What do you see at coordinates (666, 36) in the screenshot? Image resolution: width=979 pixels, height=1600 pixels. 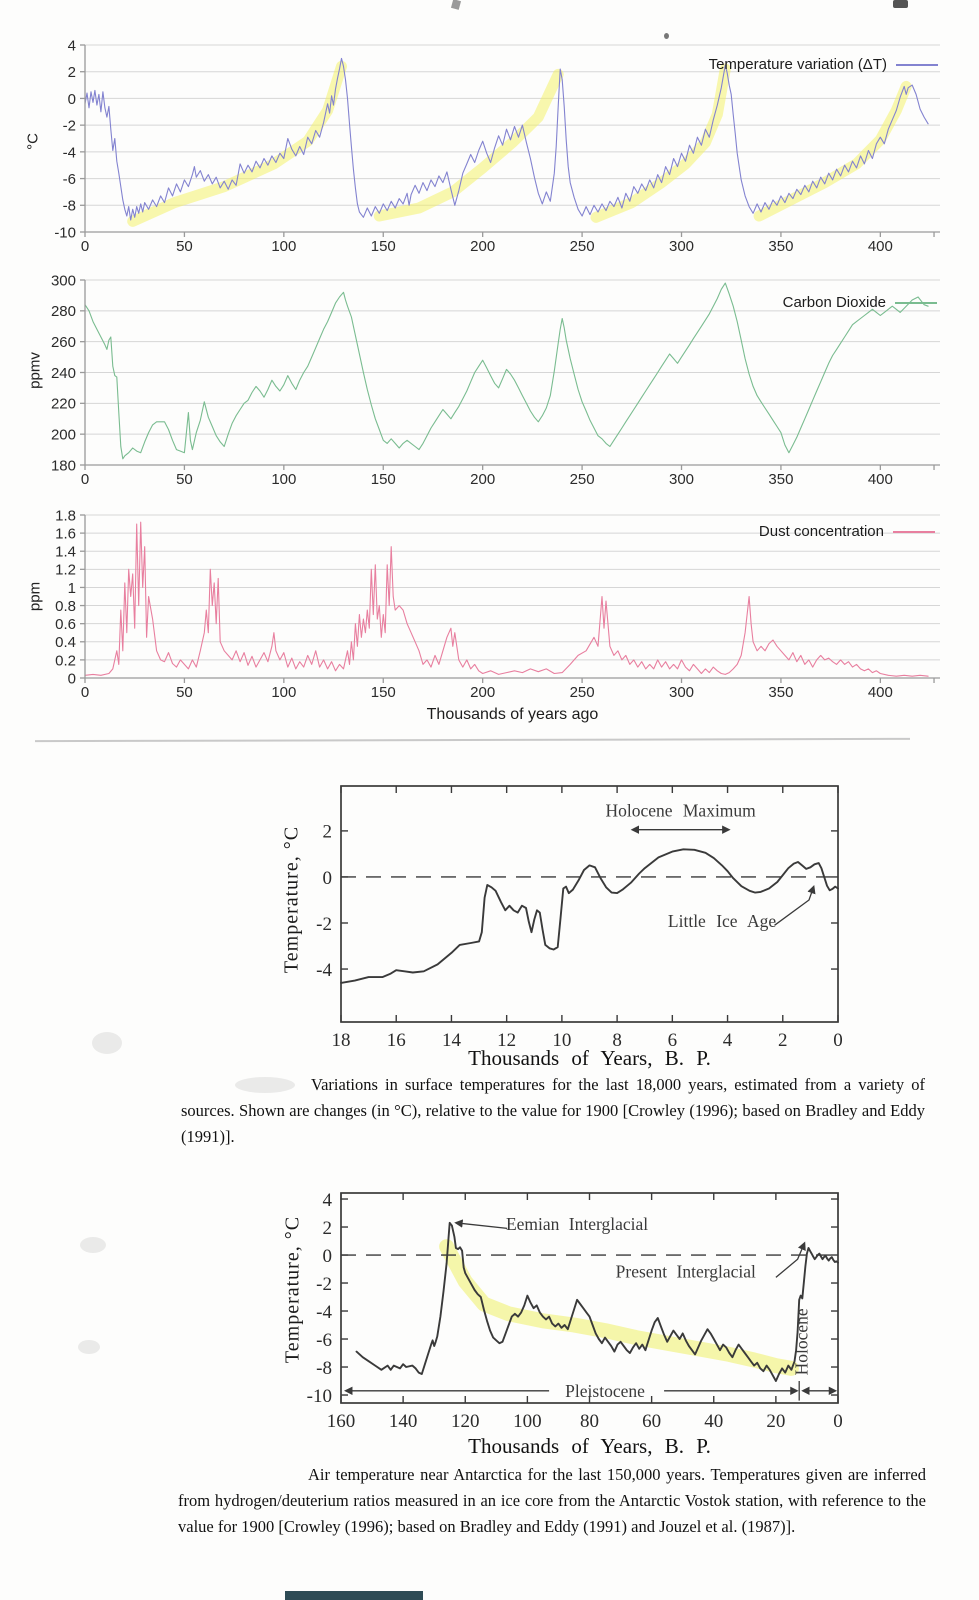 I see `scan-dot` at bounding box center [666, 36].